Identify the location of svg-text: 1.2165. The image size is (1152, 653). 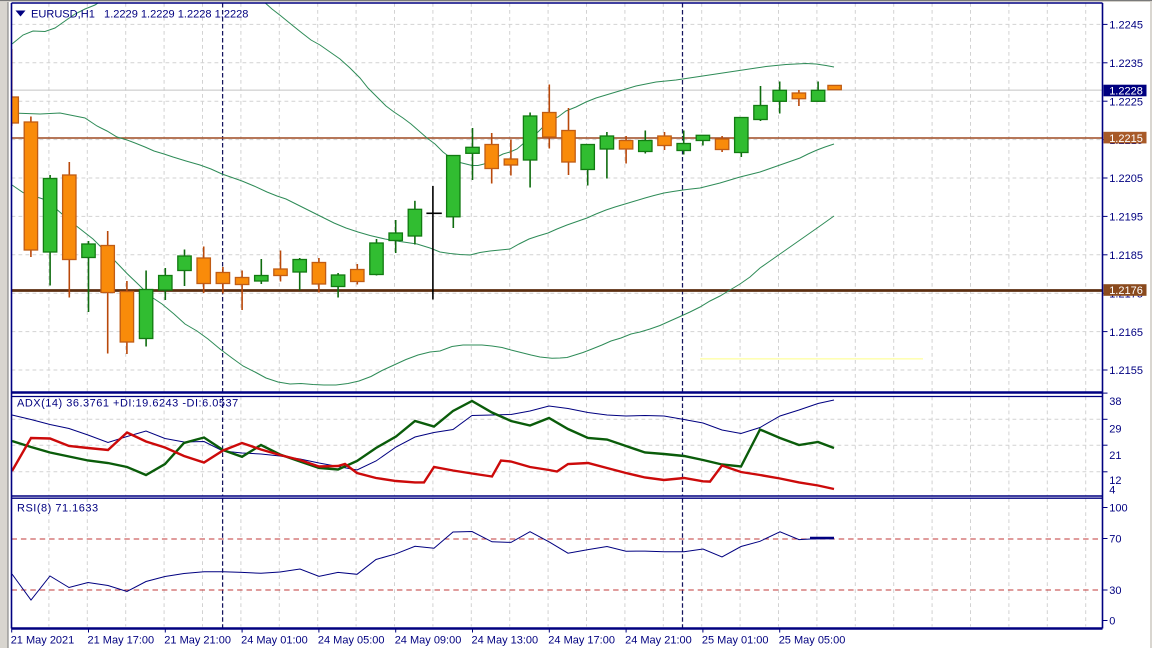
(1126, 333).